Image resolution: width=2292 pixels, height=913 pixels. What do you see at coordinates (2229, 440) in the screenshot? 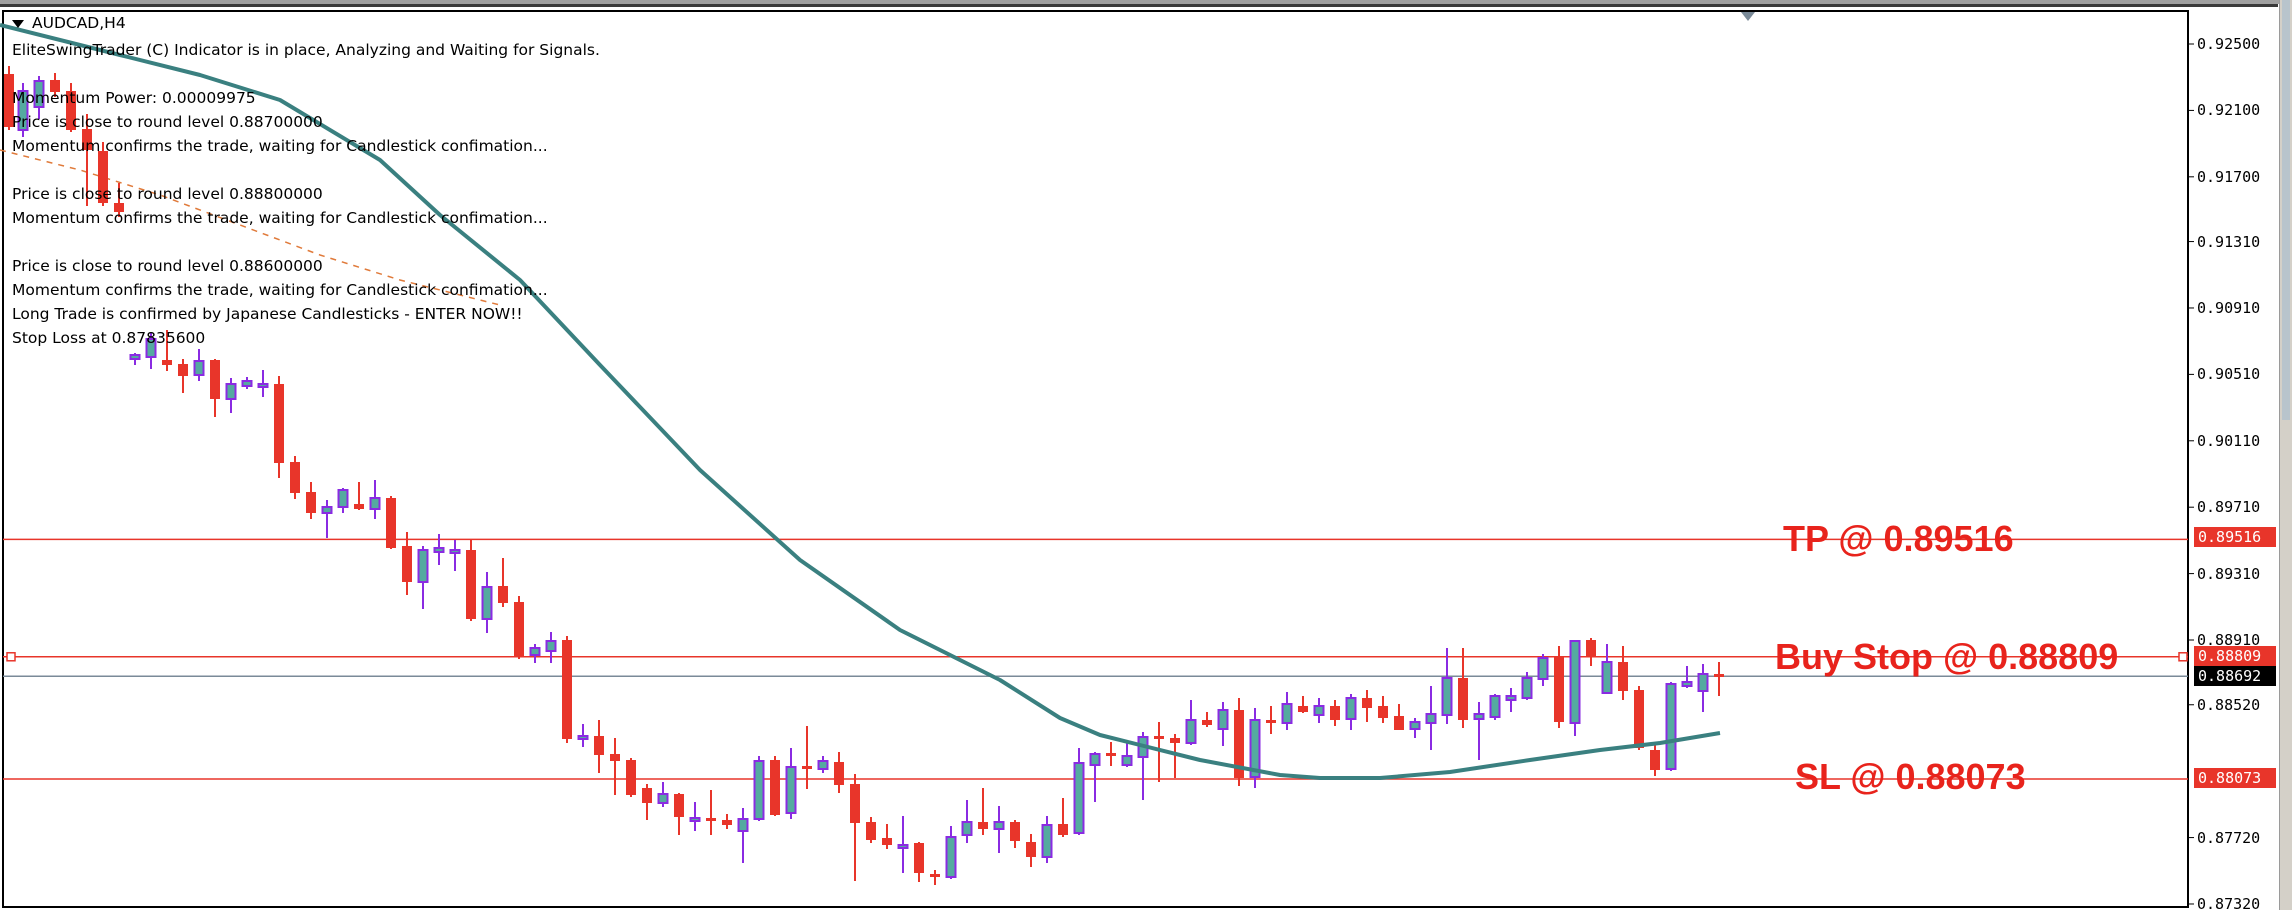
I see `price-axis-label: 0.90110` at bounding box center [2229, 440].